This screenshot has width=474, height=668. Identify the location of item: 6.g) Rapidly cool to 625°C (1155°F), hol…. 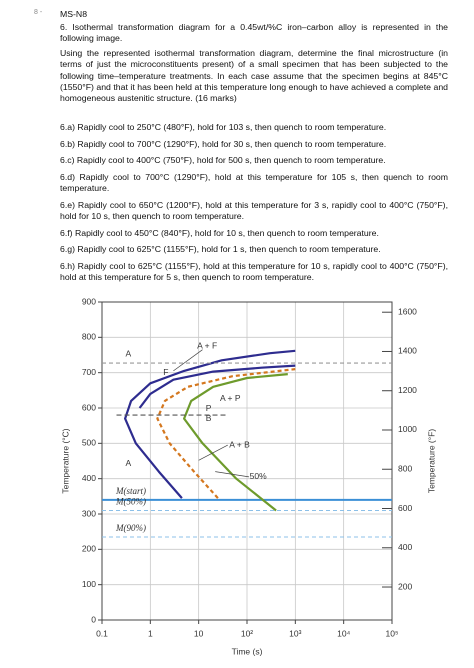
(220, 249).